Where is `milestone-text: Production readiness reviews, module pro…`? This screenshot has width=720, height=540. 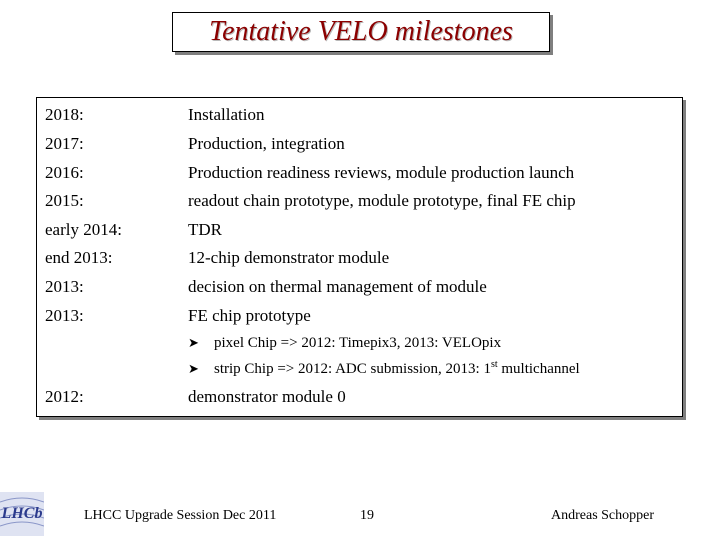 milestone-text: Production readiness reviews, module pro… is located at coordinates (381, 172).